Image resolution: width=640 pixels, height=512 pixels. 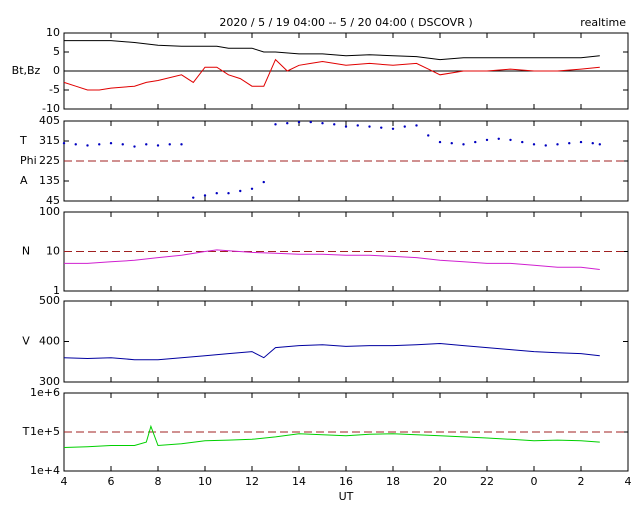 What do you see at coordinates (56, 290) in the screenshot?
I see `y-tick-label: 1` at bounding box center [56, 290].